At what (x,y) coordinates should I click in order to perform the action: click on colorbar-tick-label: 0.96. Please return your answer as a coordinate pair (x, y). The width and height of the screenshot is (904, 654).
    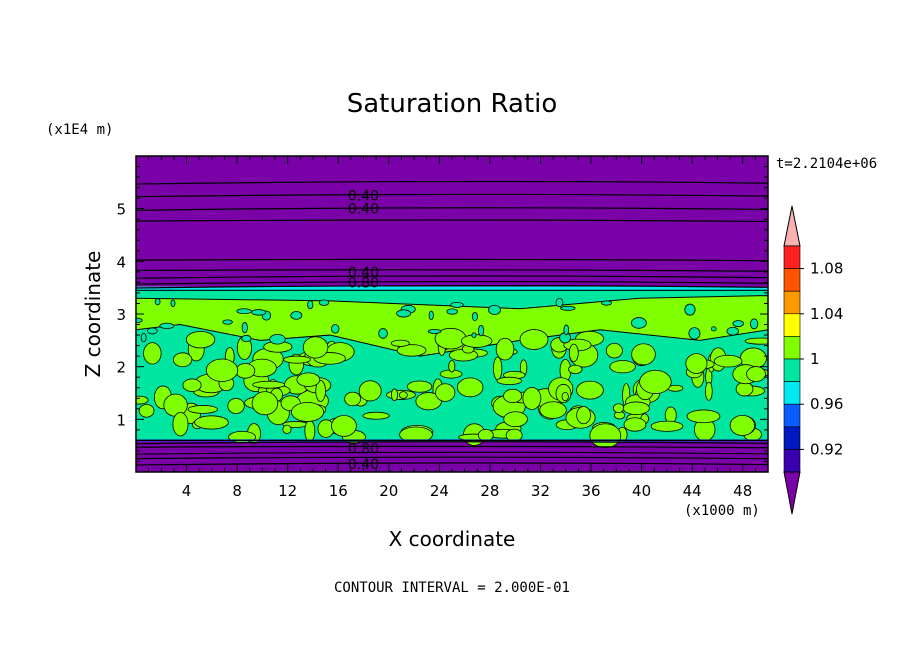
    Looking at the image, I should click on (826, 404).